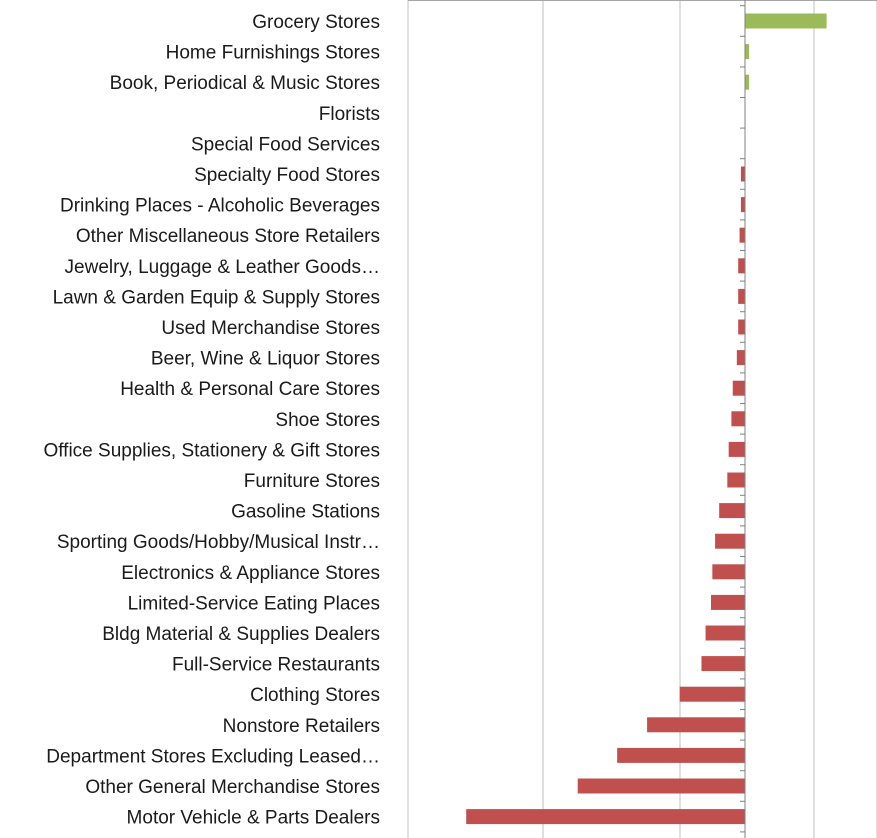  What do you see at coordinates (250, 573) in the screenshot?
I see `category-label: Electronics & Appliance Stores` at bounding box center [250, 573].